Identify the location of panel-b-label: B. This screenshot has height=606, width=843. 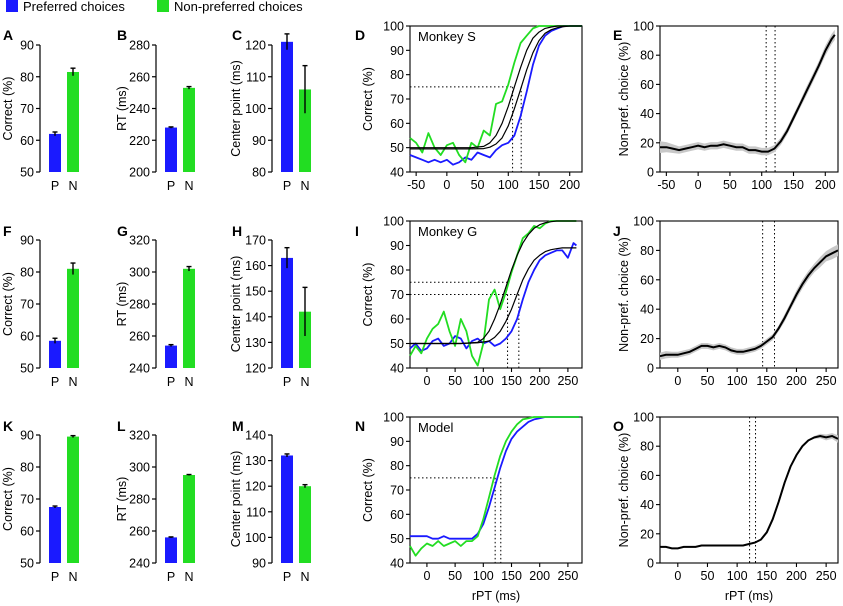
(122, 35).